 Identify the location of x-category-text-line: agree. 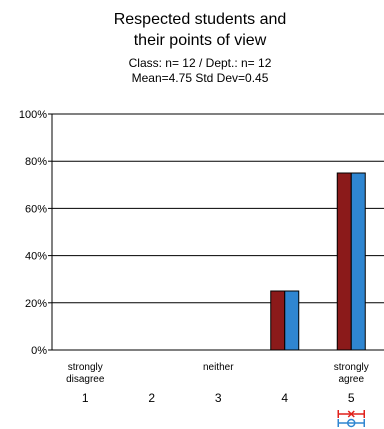
(351, 379).